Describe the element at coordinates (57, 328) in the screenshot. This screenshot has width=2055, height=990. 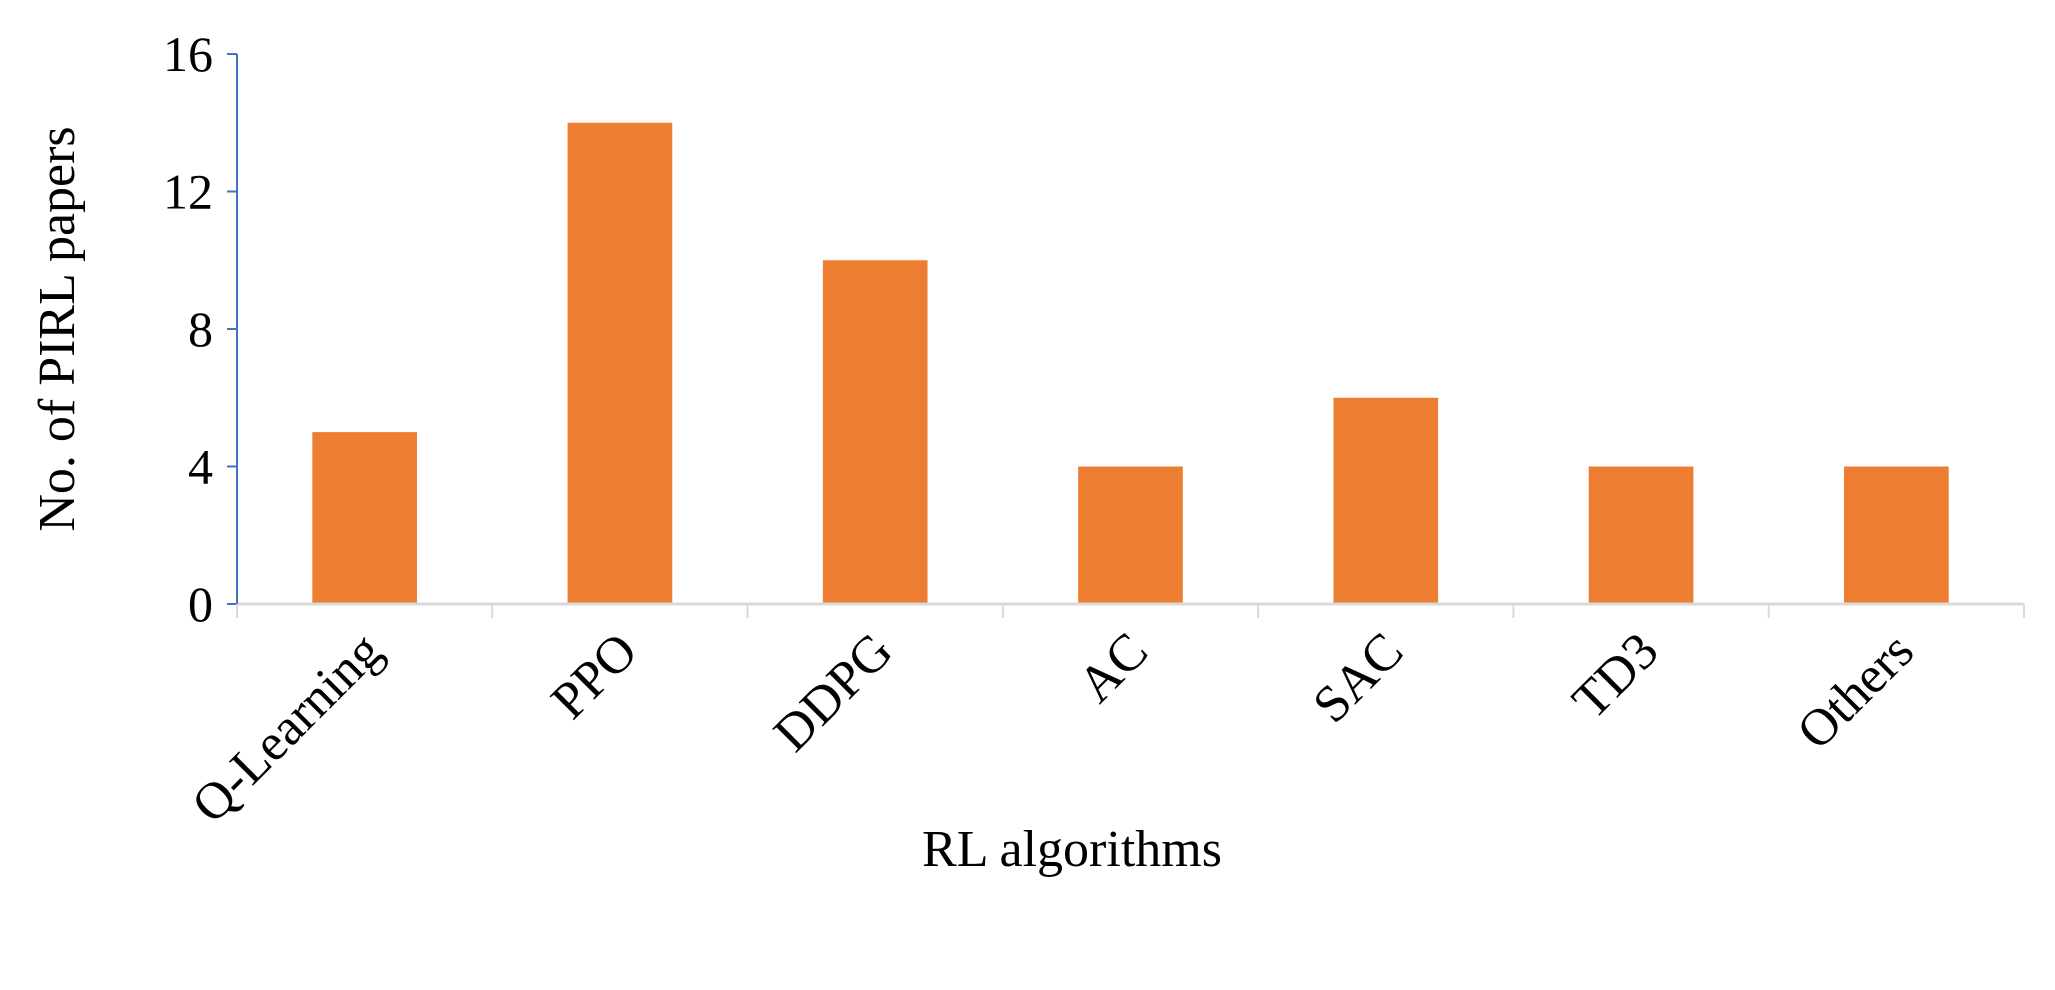
I see `y-axis-label: No. of PIRL papers` at that location.